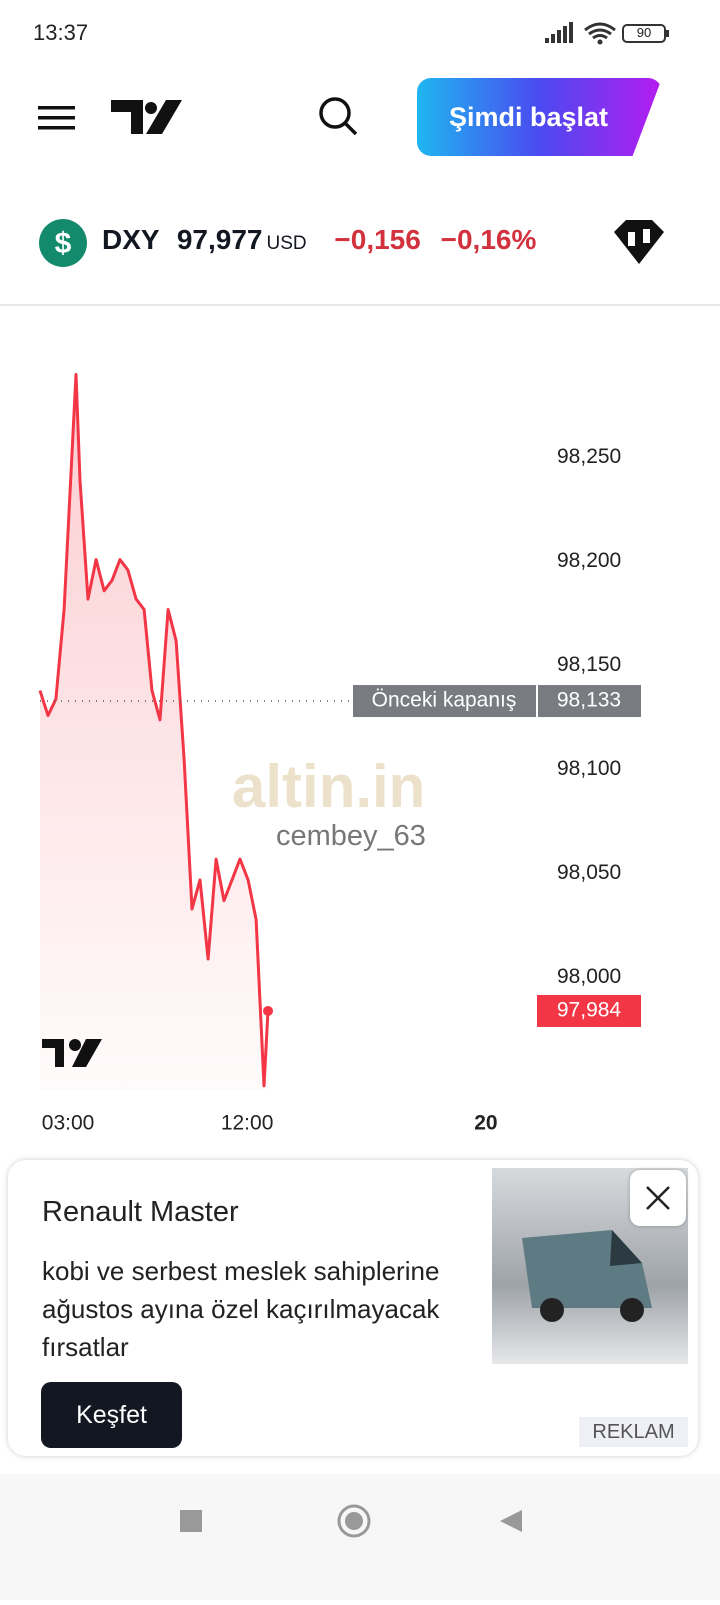 The image size is (720, 1605). What do you see at coordinates (68, 1123) in the screenshot?
I see `x-tick-label: 03:00` at bounding box center [68, 1123].